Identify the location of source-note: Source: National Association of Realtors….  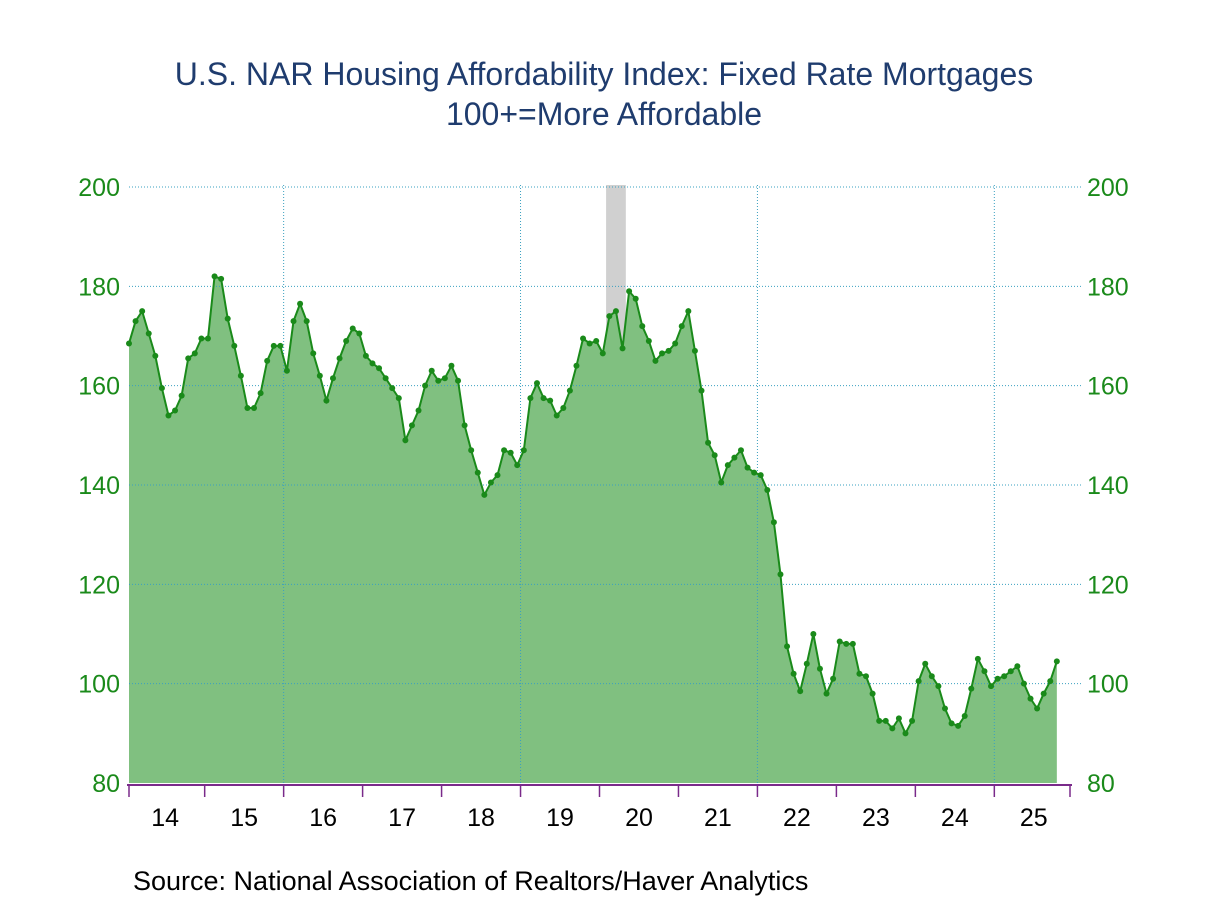
(471, 881).